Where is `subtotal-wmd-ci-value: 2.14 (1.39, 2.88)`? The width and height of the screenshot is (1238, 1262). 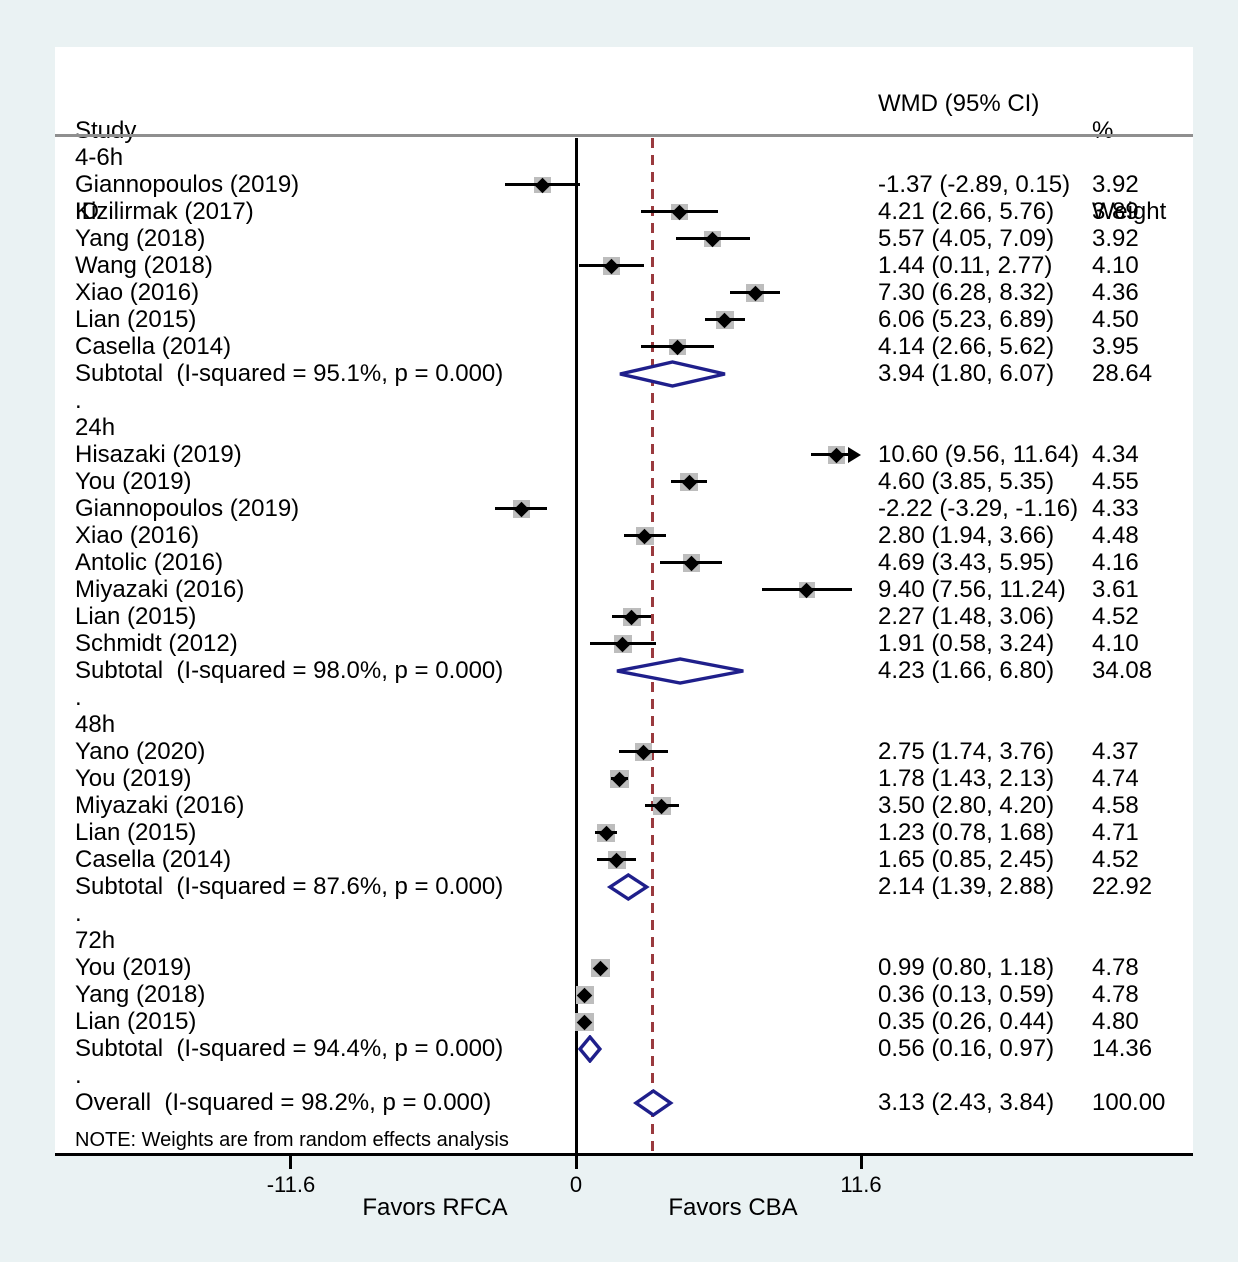
subtotal-wmd-ci-value: 2.14 (1.39, 2.88) is located at coordinates (966, 886).